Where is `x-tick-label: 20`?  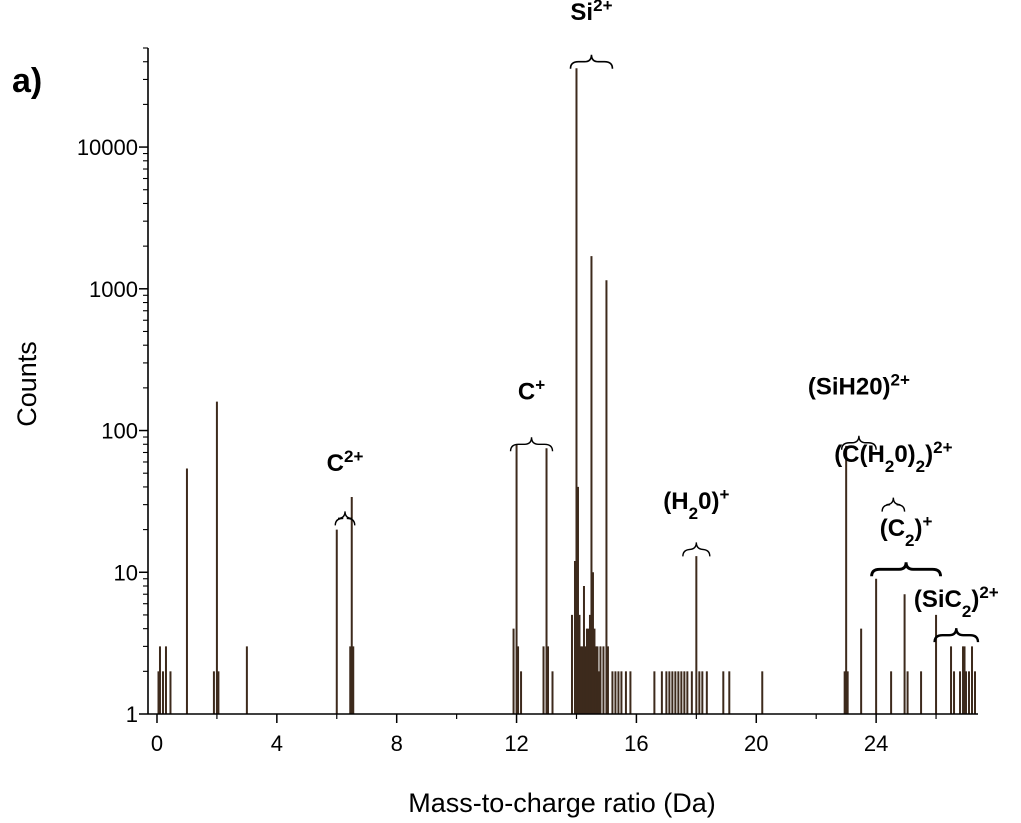
x-tick-label: 20 is located at coordinates (756, 743).